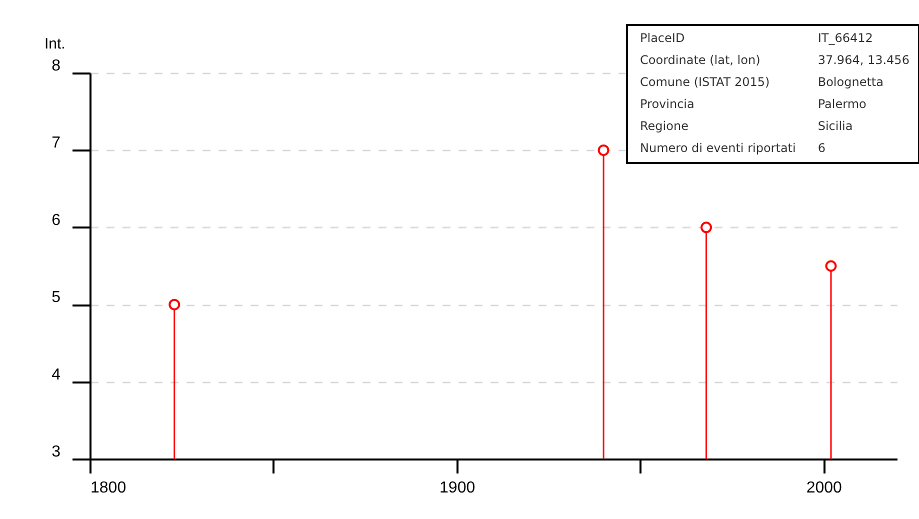  I want to click on text: PlaceID, so click(662, 38).